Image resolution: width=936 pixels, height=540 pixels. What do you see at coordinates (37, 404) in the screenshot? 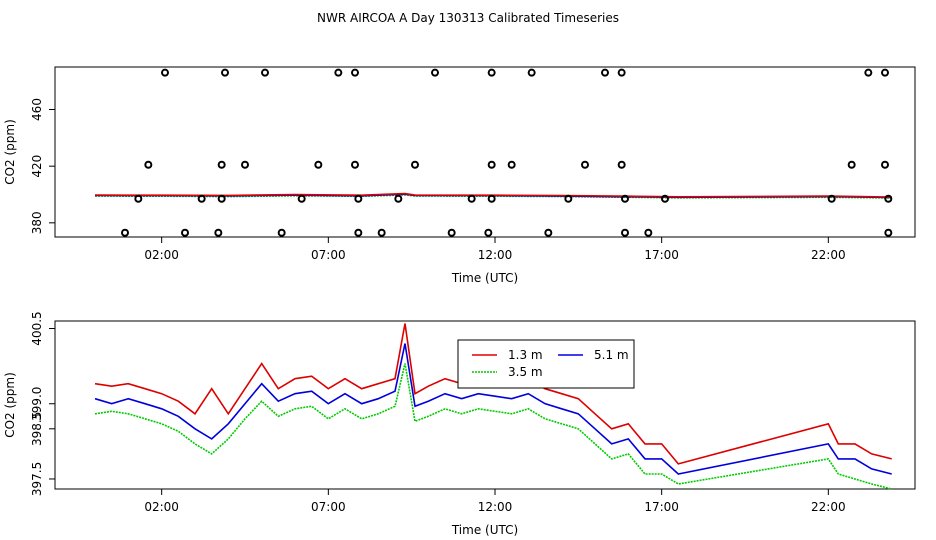
I see `y-tick-label: 399.0` at bounding box center [37, 404].